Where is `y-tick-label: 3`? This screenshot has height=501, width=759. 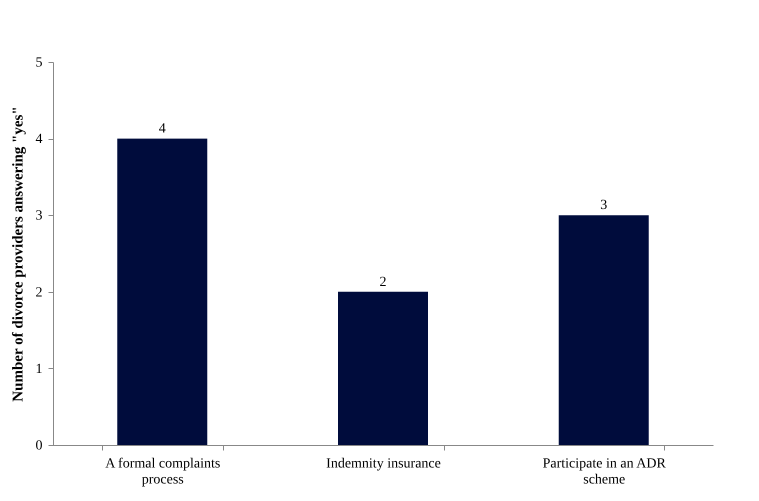
y-tick-label: 3 is located at coordinates (39, 216).